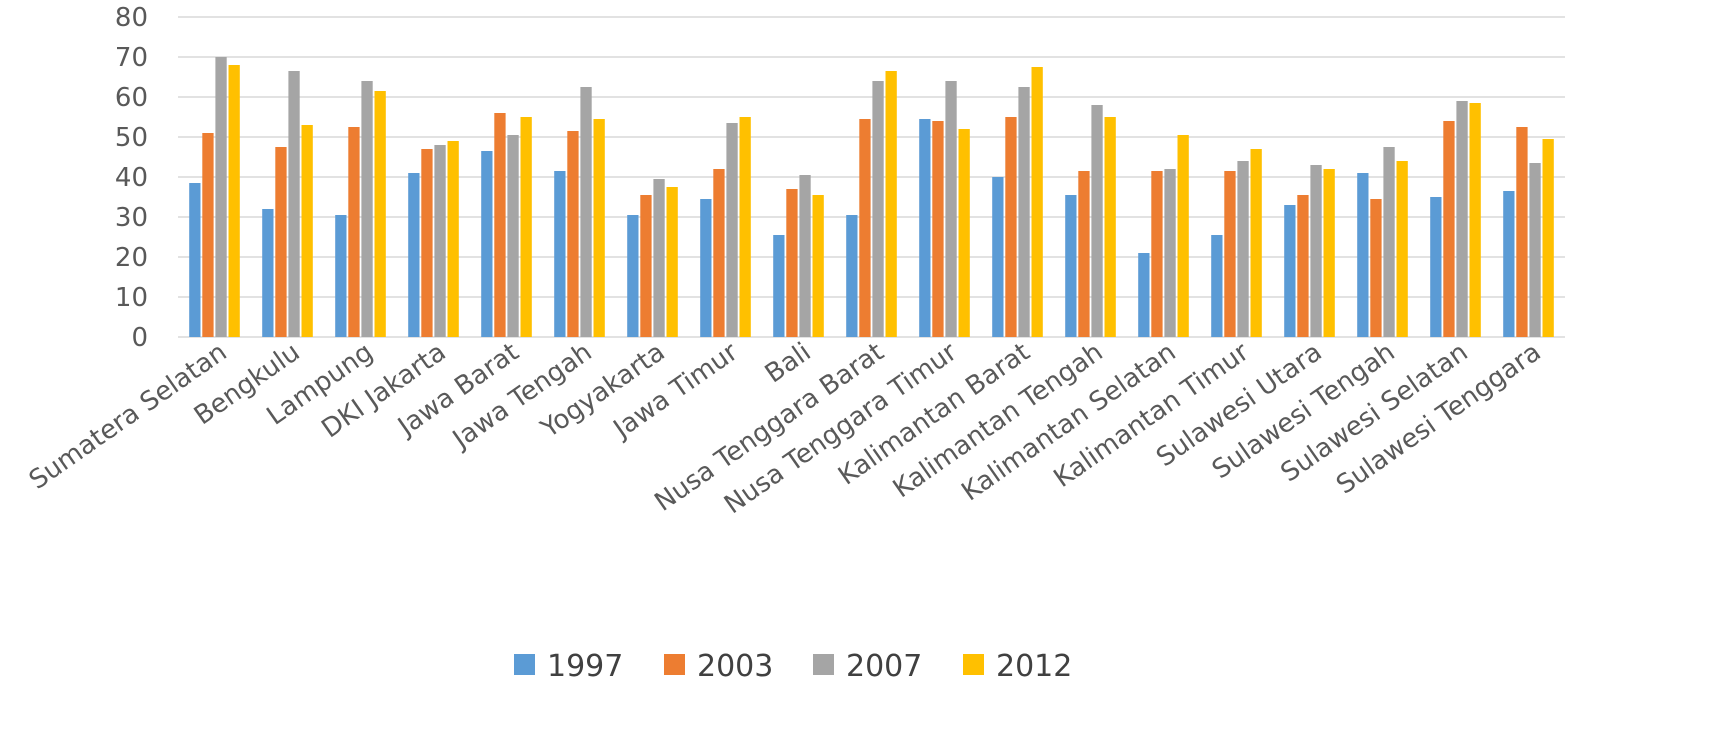 The image size is (1721, 748). I want to click on bar-2012-nusa-tenggara-barat, so click(891, 204).